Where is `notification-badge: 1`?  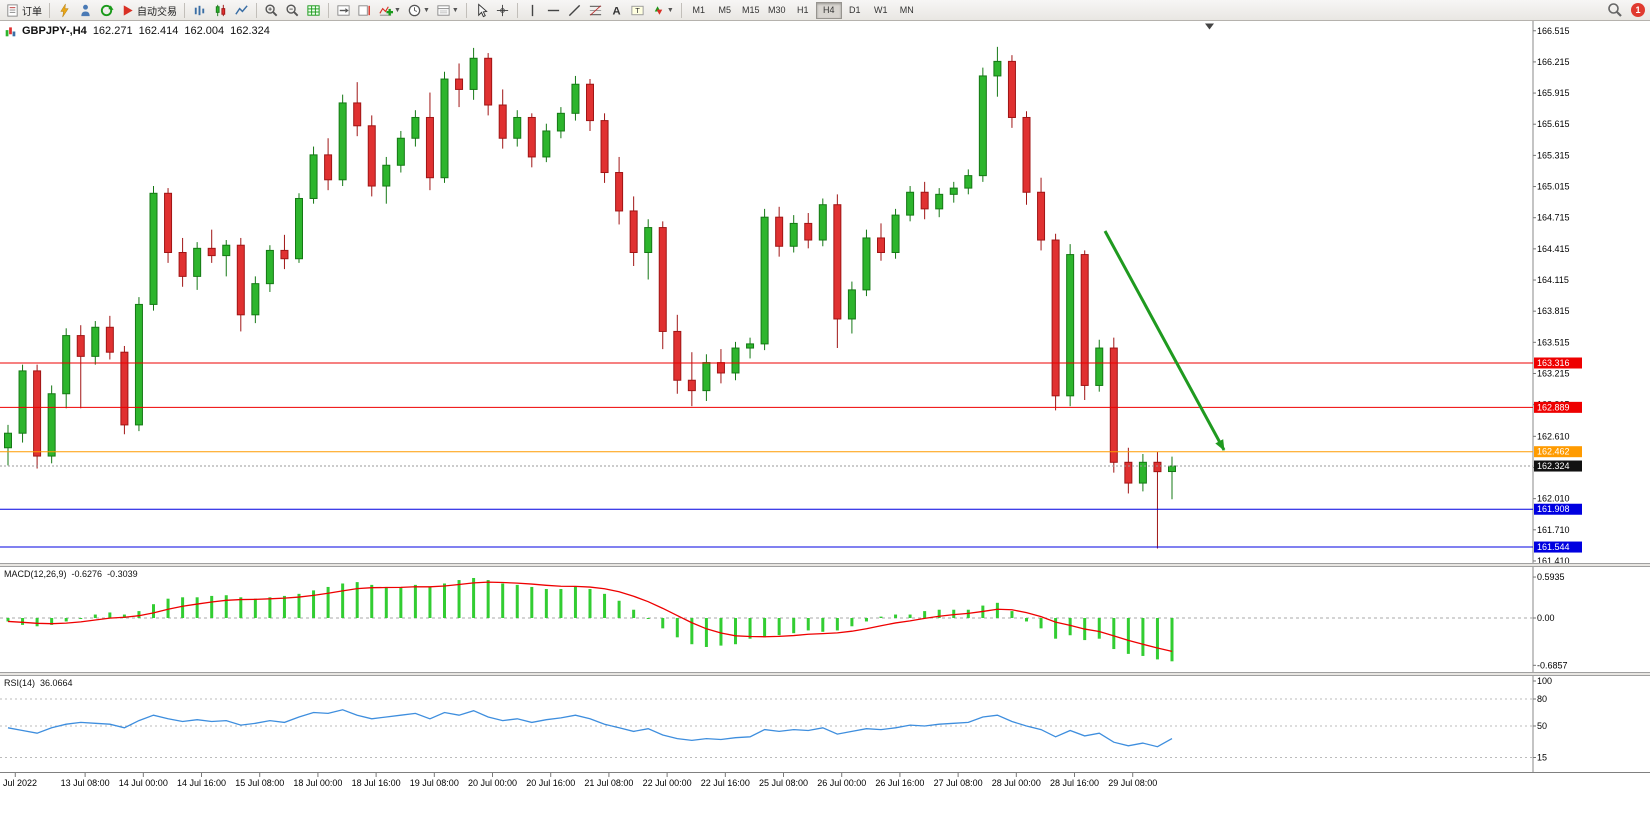 notification-badge: 1 is located at coordinates (1638, 10).